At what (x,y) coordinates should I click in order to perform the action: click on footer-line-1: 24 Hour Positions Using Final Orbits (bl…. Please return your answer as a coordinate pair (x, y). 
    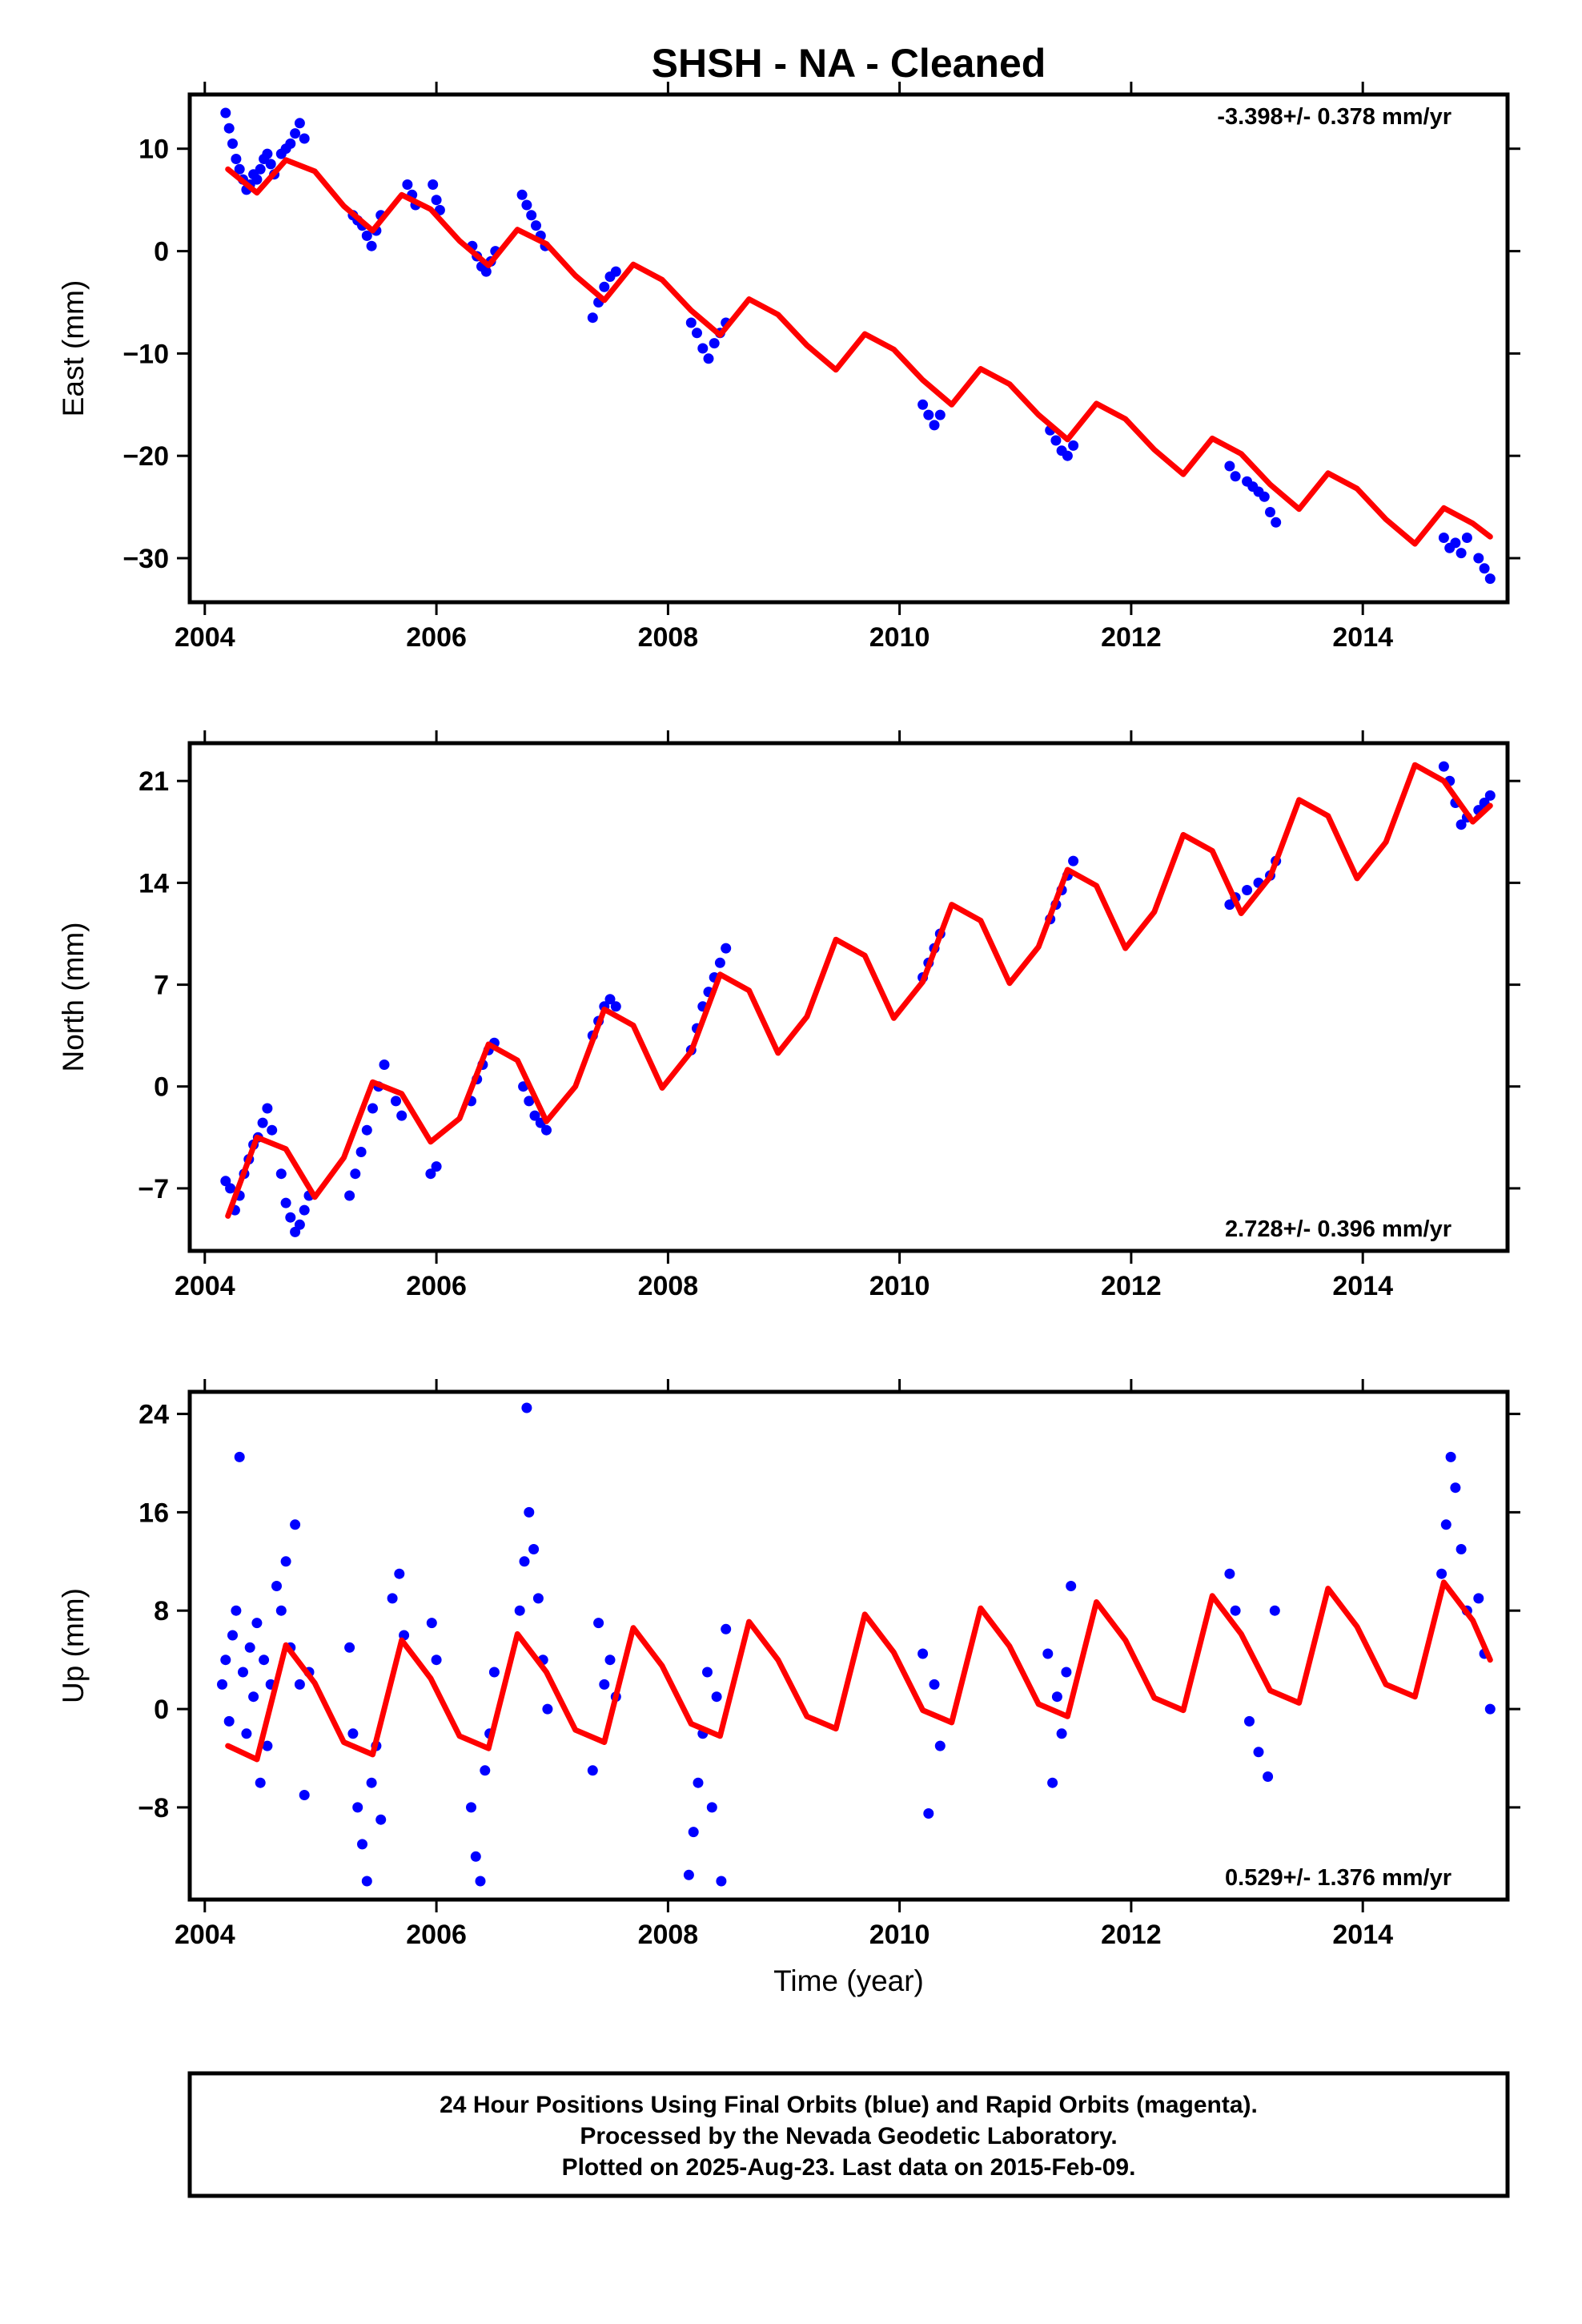
    Looking at the image, I should click on (849, 2105).